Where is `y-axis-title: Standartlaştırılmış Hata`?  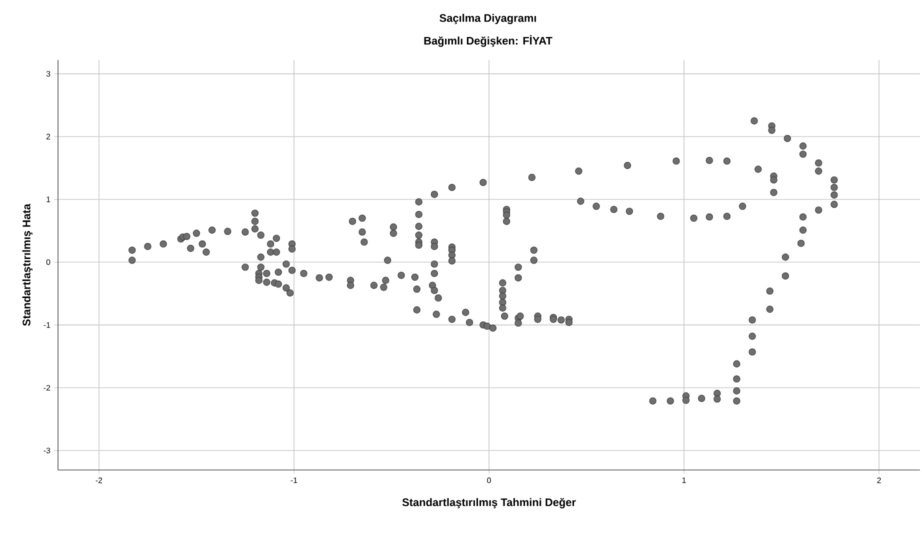 y-axis-title: Standartlaştırılmış Hata is located at coordinates (27, 265).